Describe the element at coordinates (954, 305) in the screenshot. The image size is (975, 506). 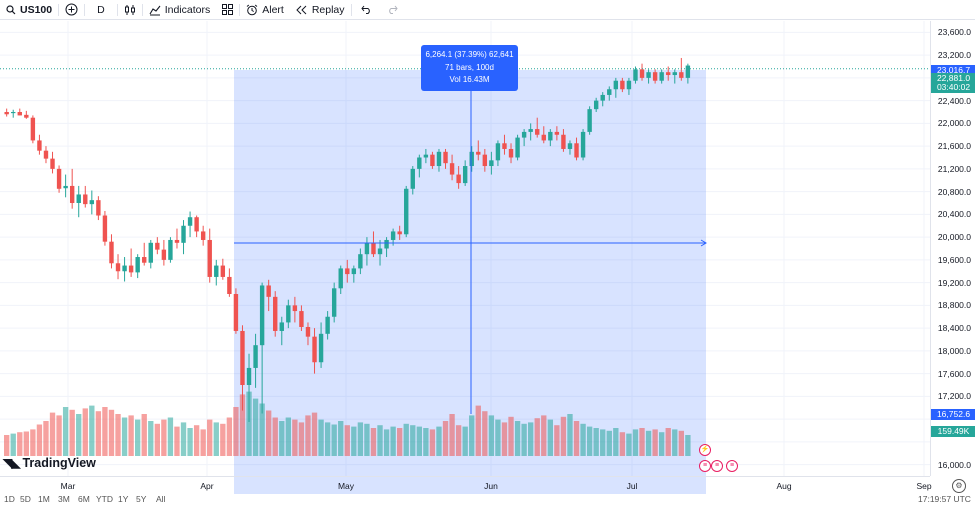
I see `price-tick-label: 18,800.0` at that location.